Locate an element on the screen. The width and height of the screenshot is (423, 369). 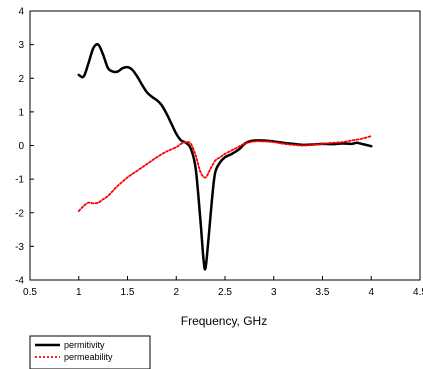
x-tick-label: 4 is located at coordinates (371, 292).